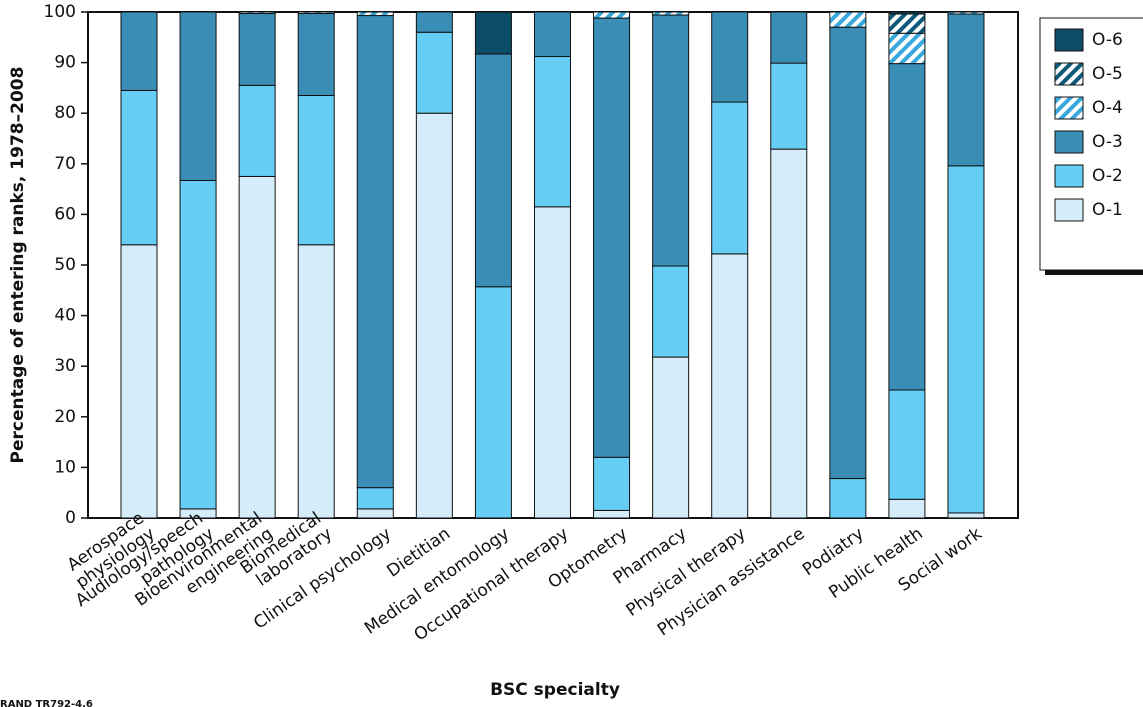  Describe the element at coordinates (65, 265) in the screenshot. I see `y-tick-label: 50` at that location.